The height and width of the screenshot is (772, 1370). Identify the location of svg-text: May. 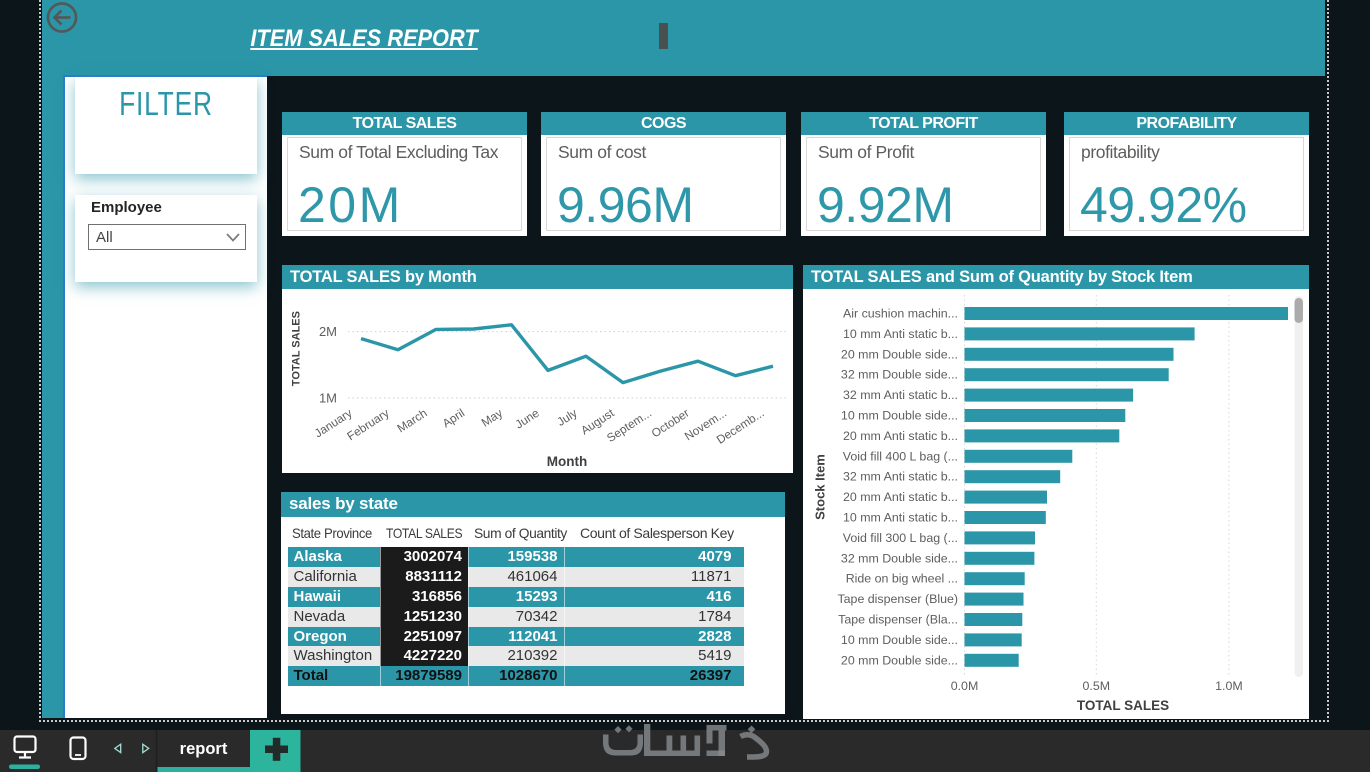
(492, 418).